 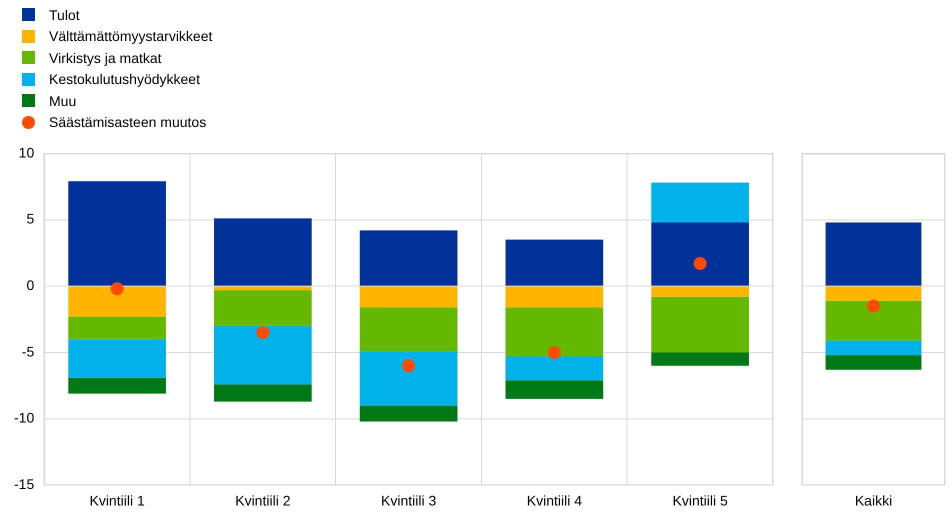 What do you see at coordinates (30, 218) in the screenshot?
I see `y-tick-label: 5` at bounding box center [30, 218].